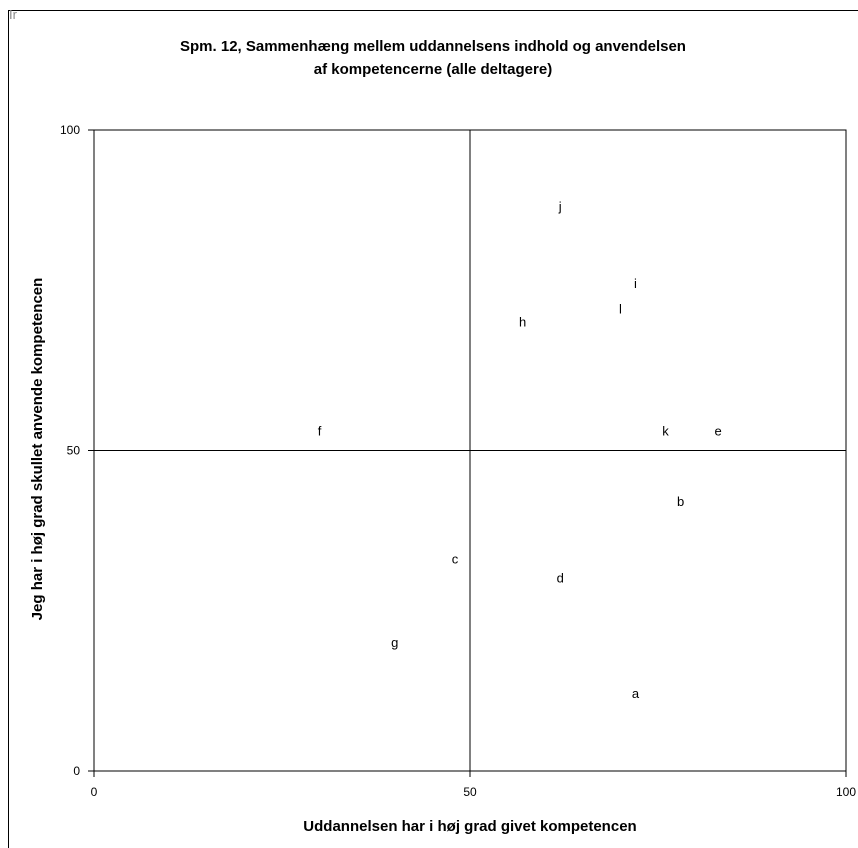 This screenshot has width=858, height=848. I want to click on x-tick-label-2: 100, so click(846, 792).